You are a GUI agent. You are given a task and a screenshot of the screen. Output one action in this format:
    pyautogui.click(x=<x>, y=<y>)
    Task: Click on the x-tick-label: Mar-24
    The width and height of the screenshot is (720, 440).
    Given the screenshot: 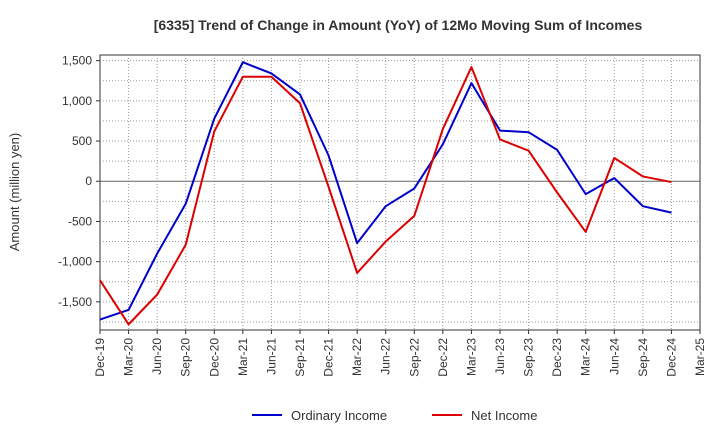 What is the action you would take?
    pyautogui.click(x=586, y=357)
    